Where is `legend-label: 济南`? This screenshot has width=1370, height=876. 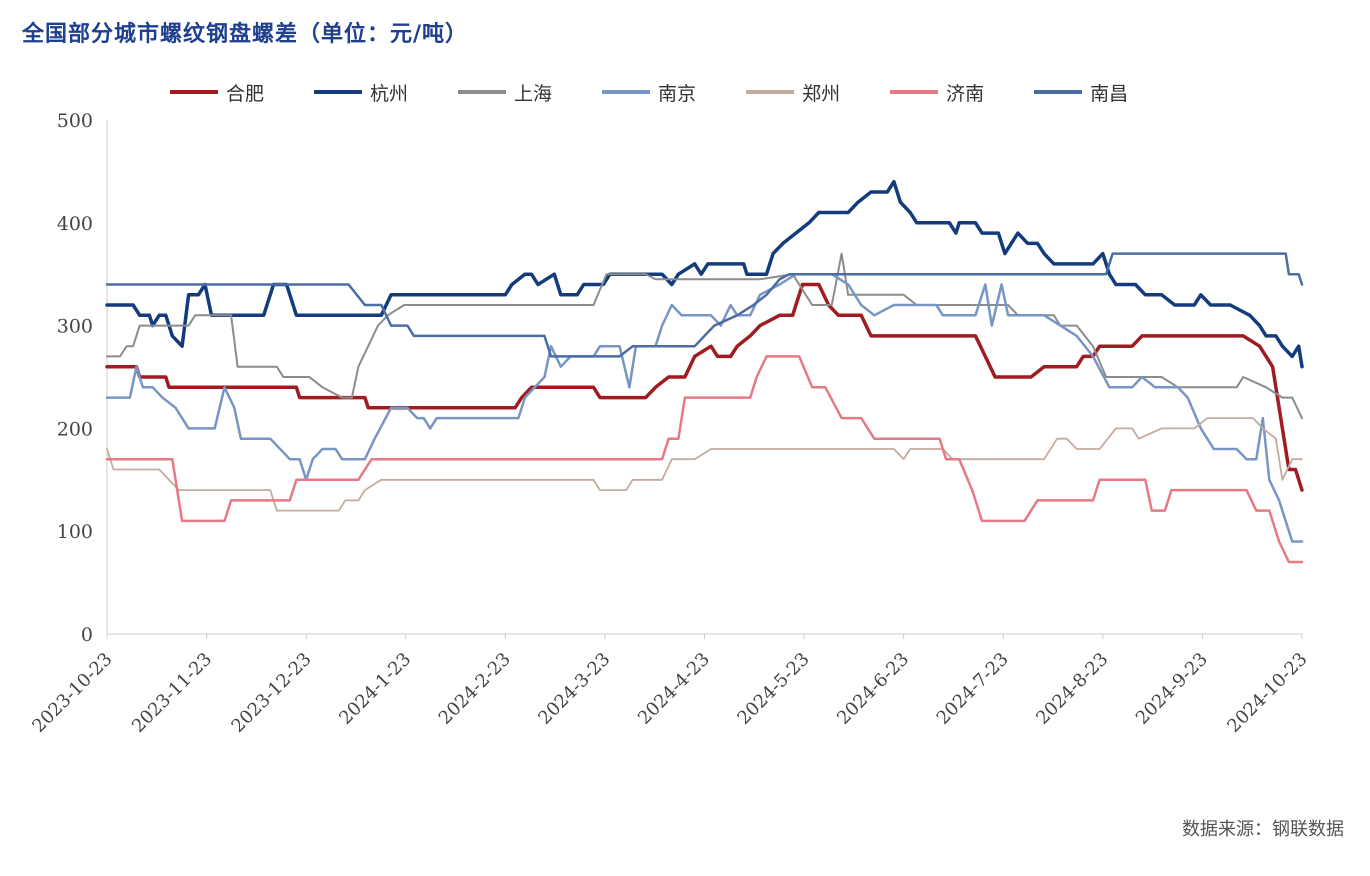
legend-label: 济南 is located at coordinates (965, 93).